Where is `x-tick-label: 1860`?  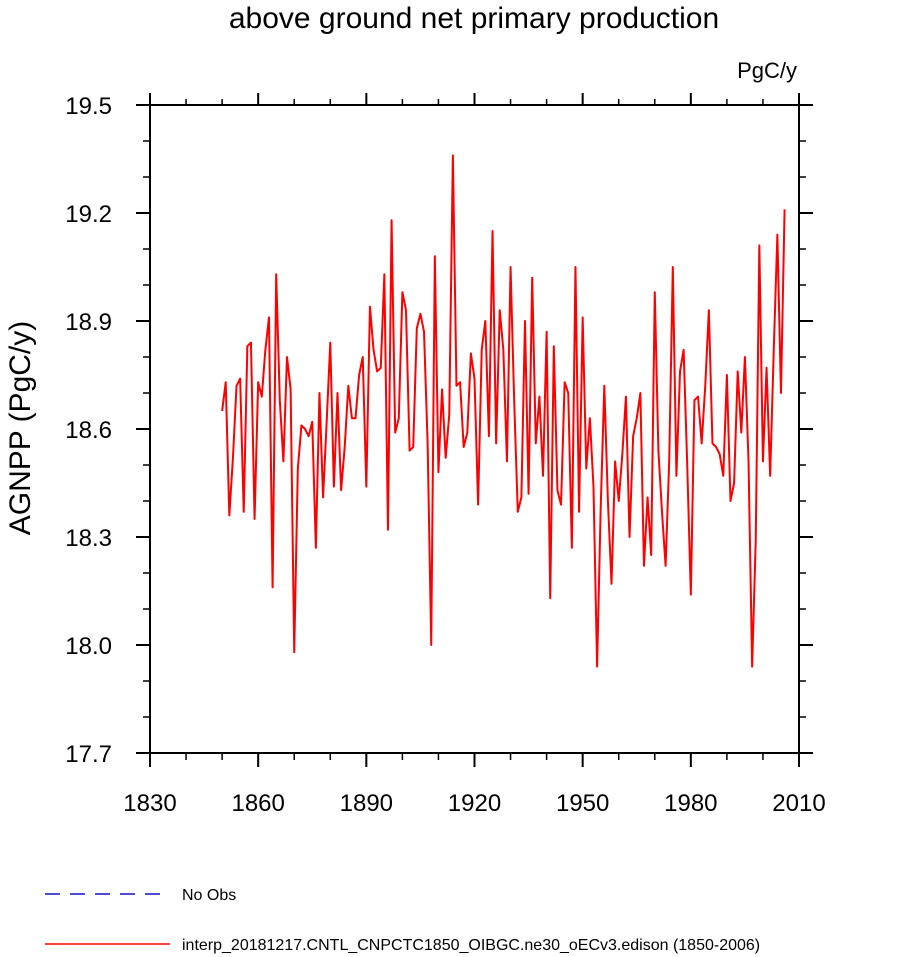 x-tick-label: 1860 is located at coordinates (257, 803).